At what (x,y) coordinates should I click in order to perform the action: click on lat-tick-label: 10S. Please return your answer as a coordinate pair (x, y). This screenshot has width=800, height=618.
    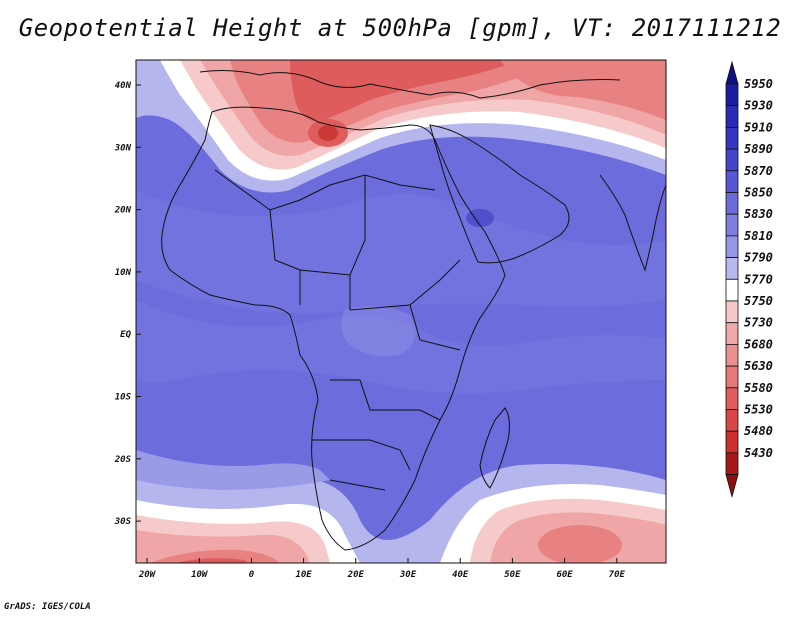
    Looking at the image, I should click on (123, 398).